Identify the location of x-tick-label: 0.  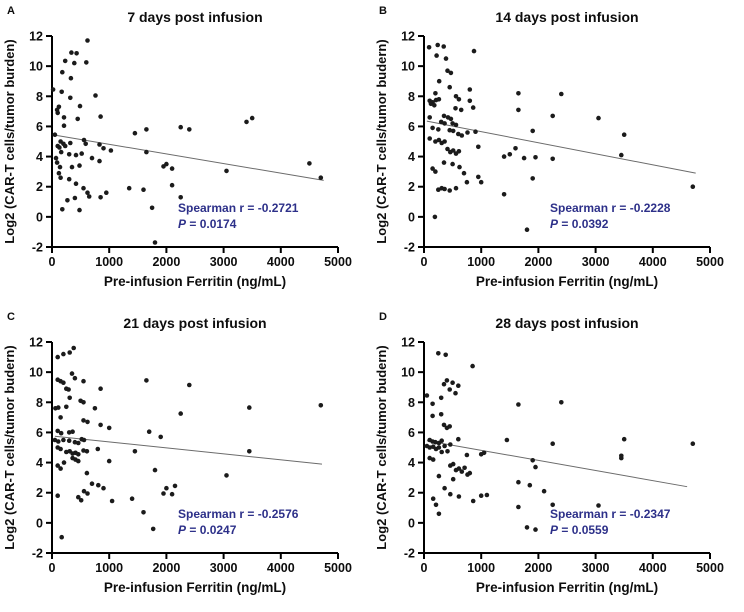
(424, 568).